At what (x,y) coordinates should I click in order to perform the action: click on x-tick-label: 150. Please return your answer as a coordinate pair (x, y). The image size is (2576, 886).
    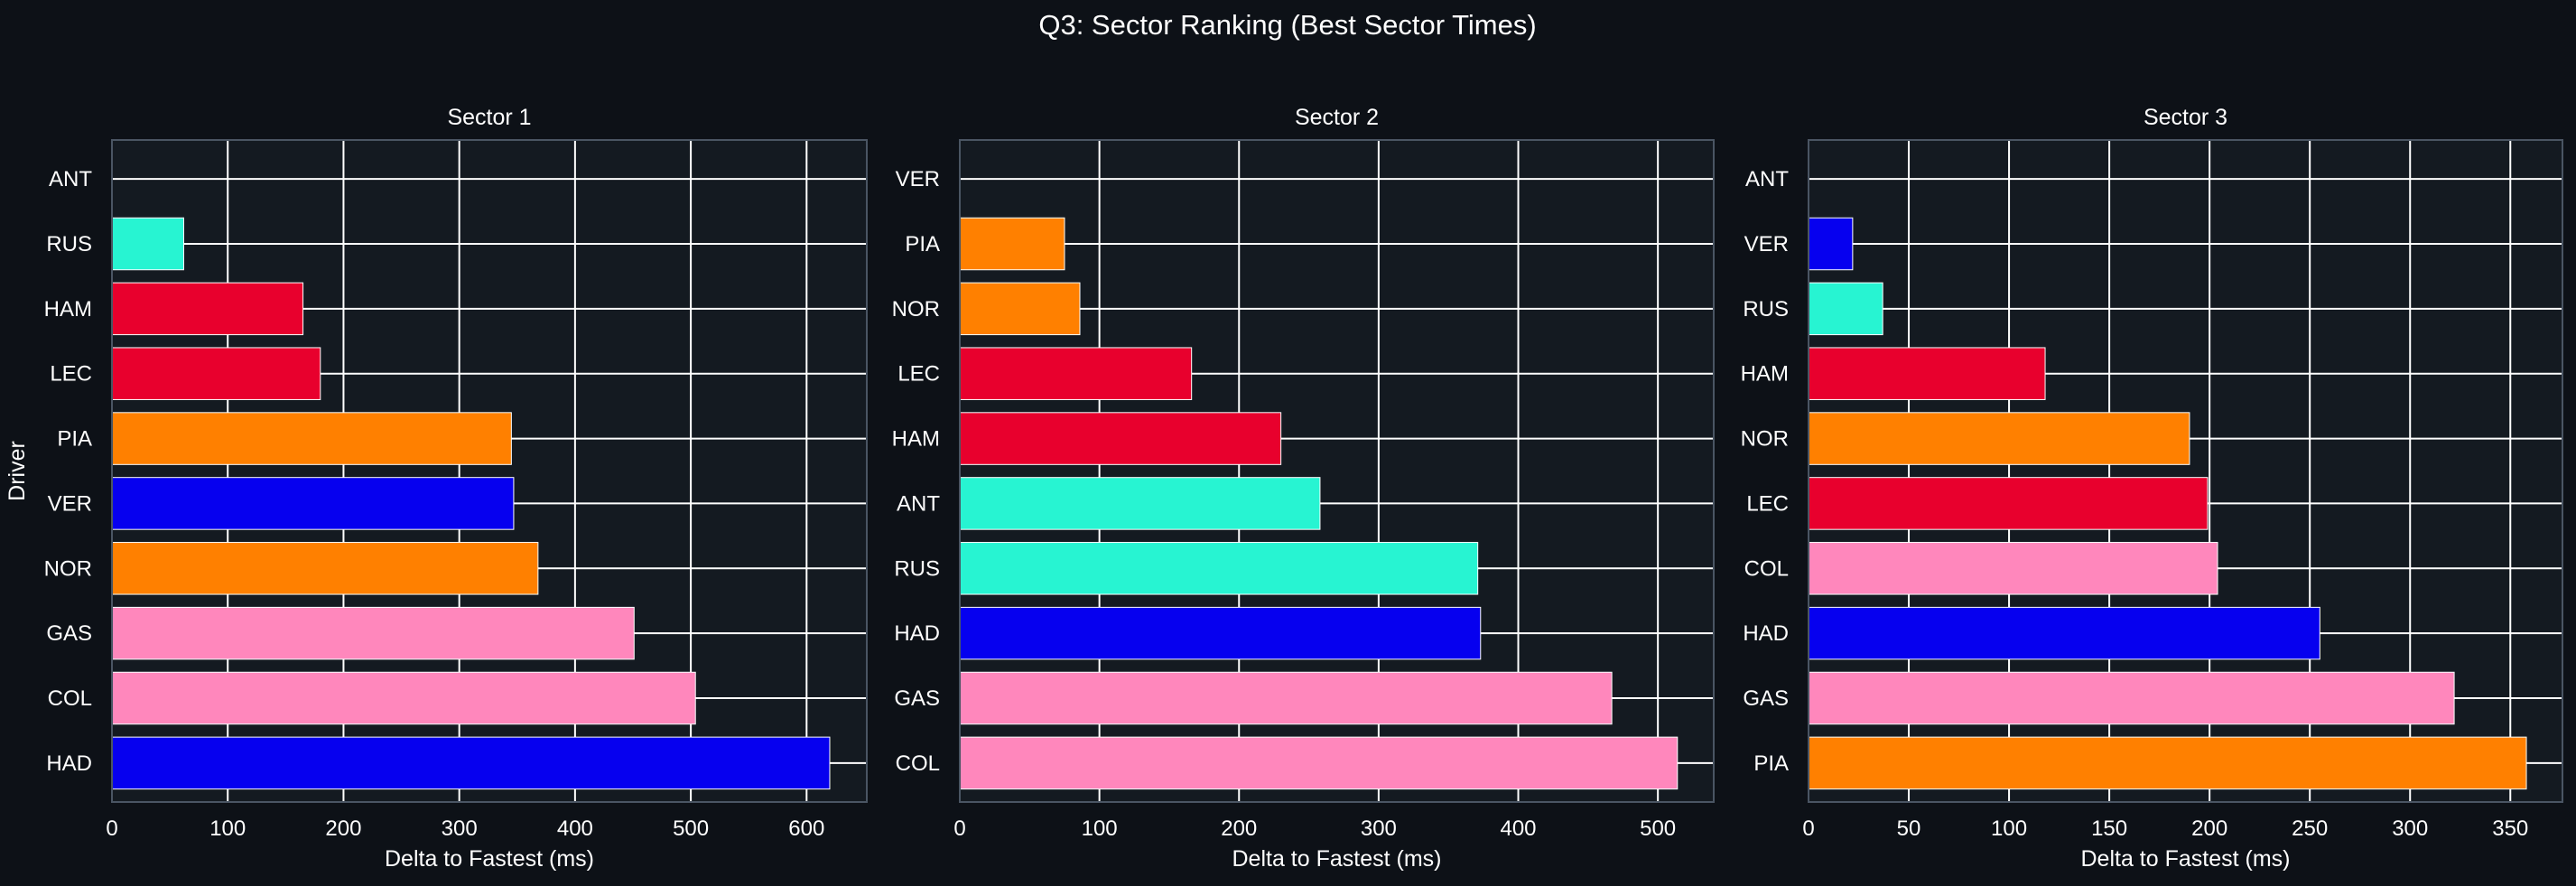
    Looking at the image, I should click on (2109, 828).